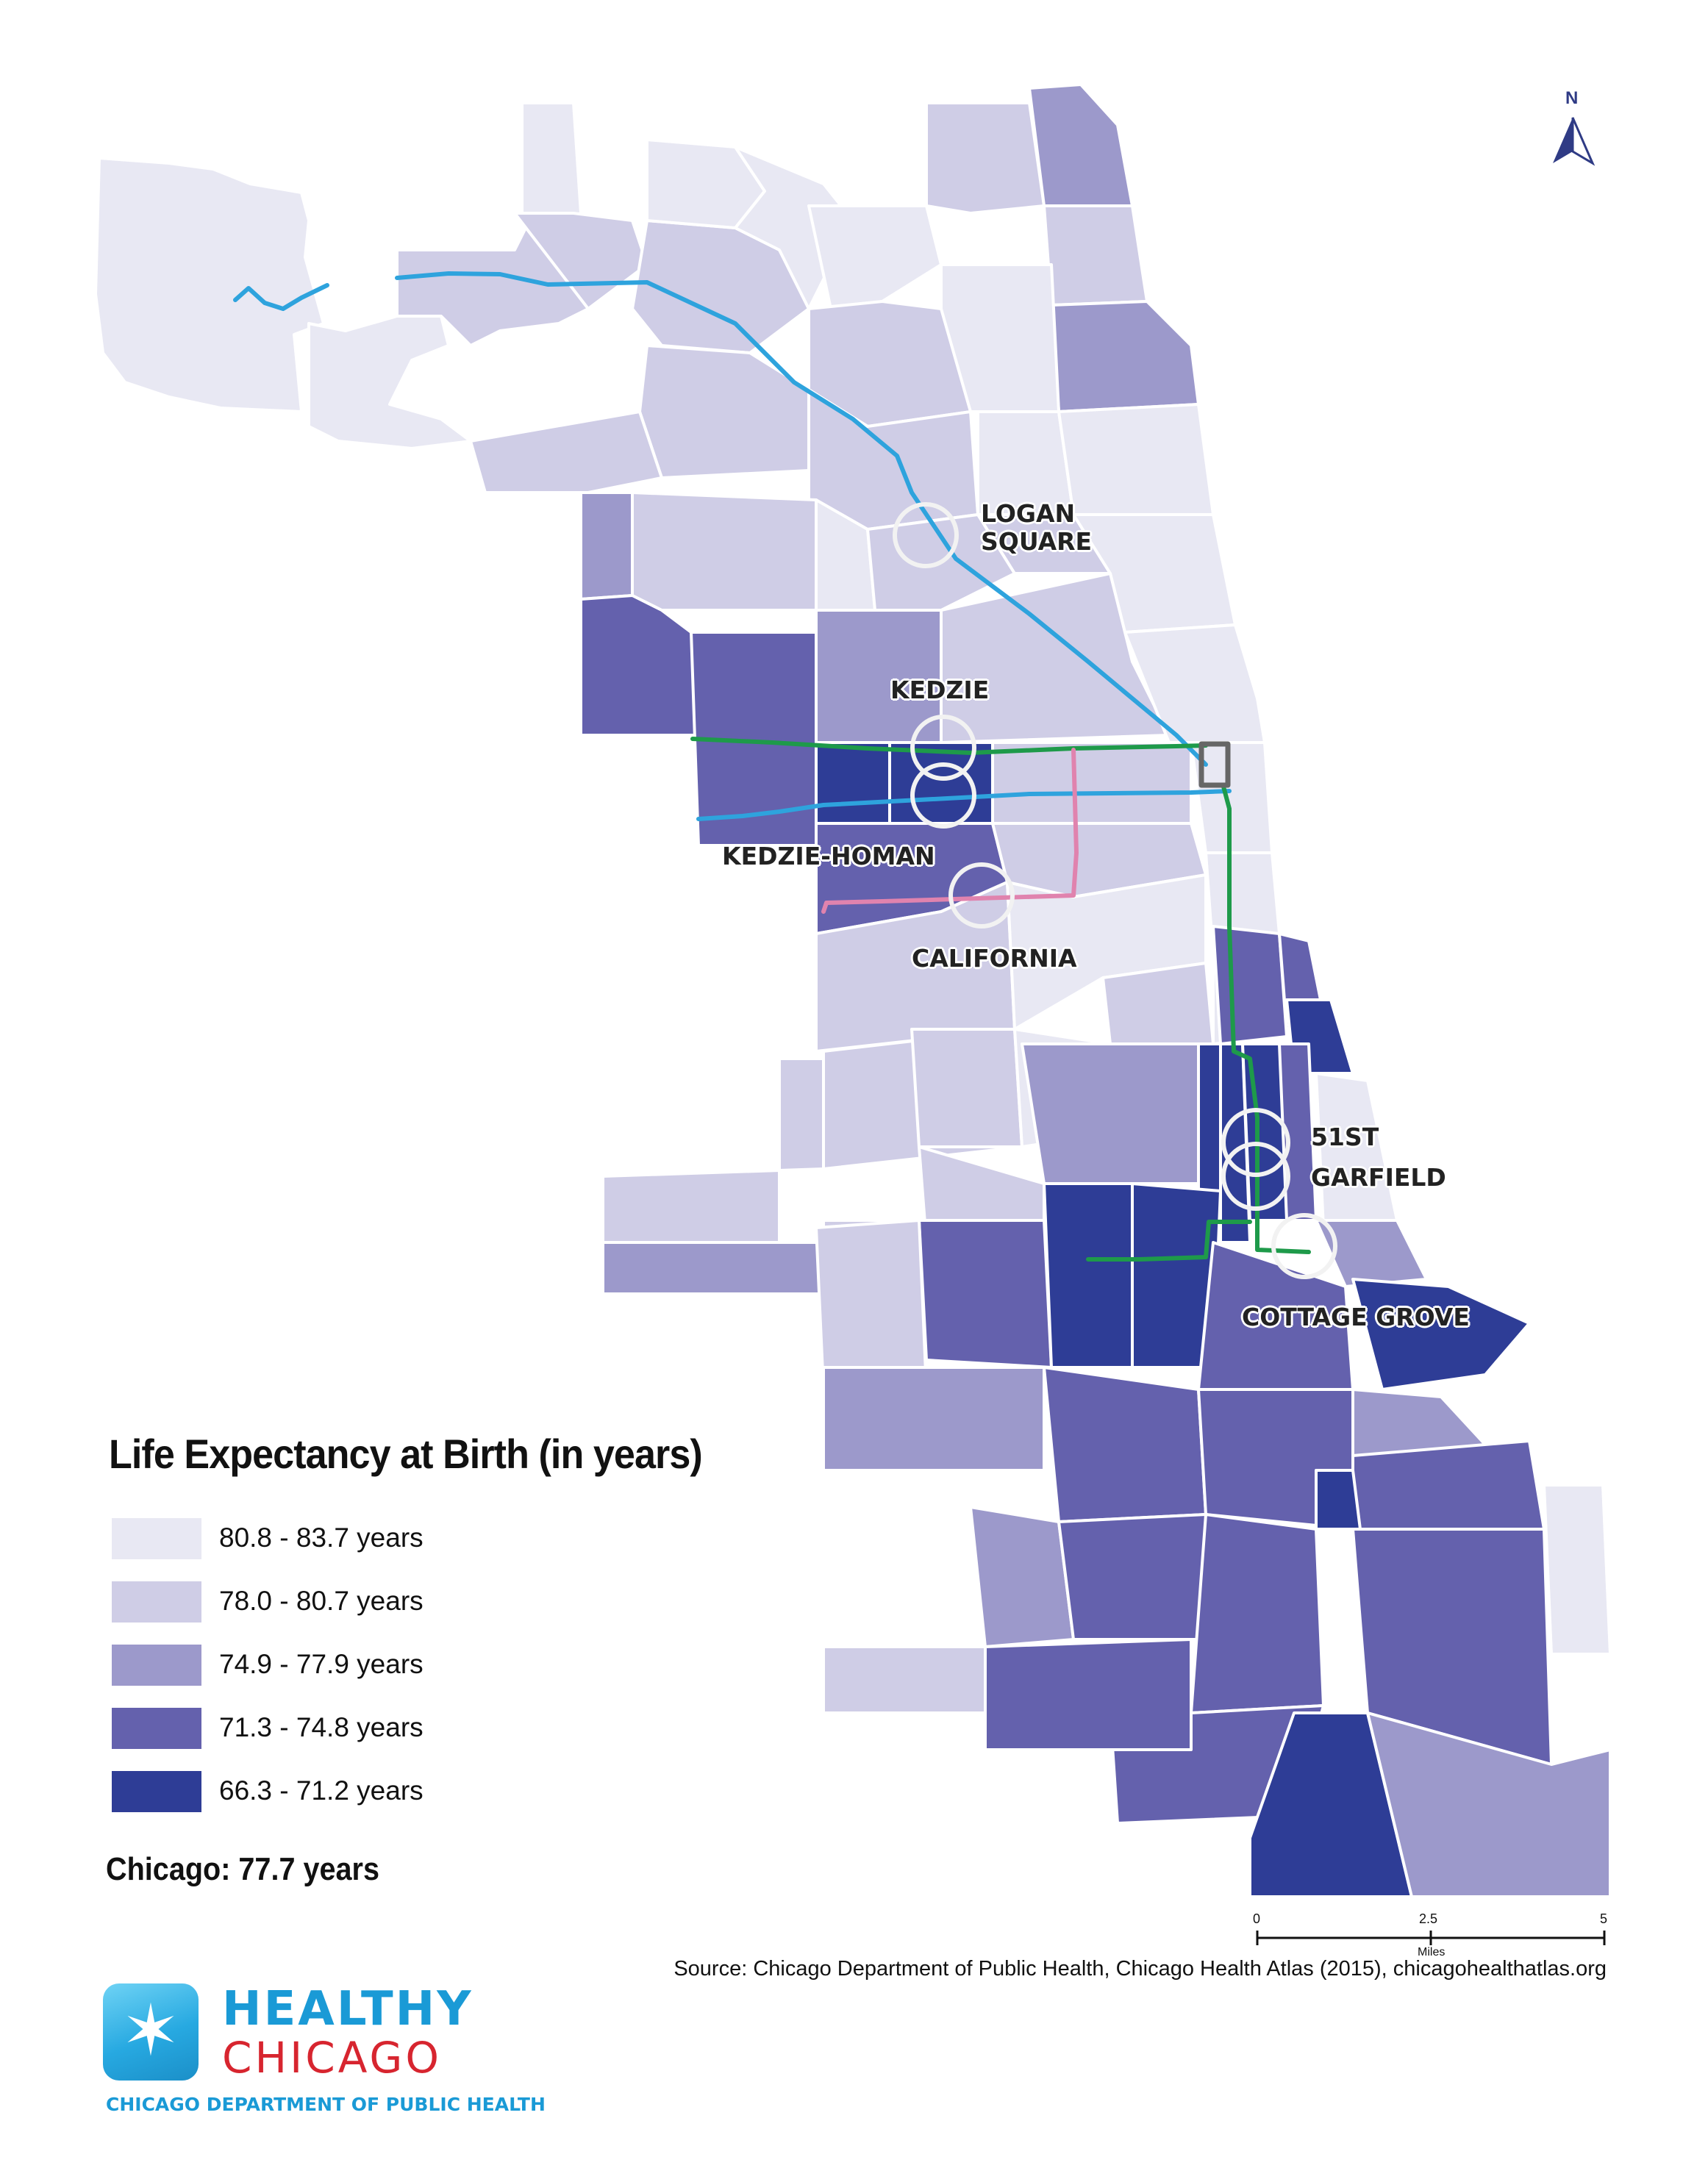 The height and width of the screenshot is (2168, 1708). What do you see at coordinates (406, 1454) in the screenshot?
I see `legend-title: Life Expectancy at Birth (in years)` at bounding box center [406, 1454].